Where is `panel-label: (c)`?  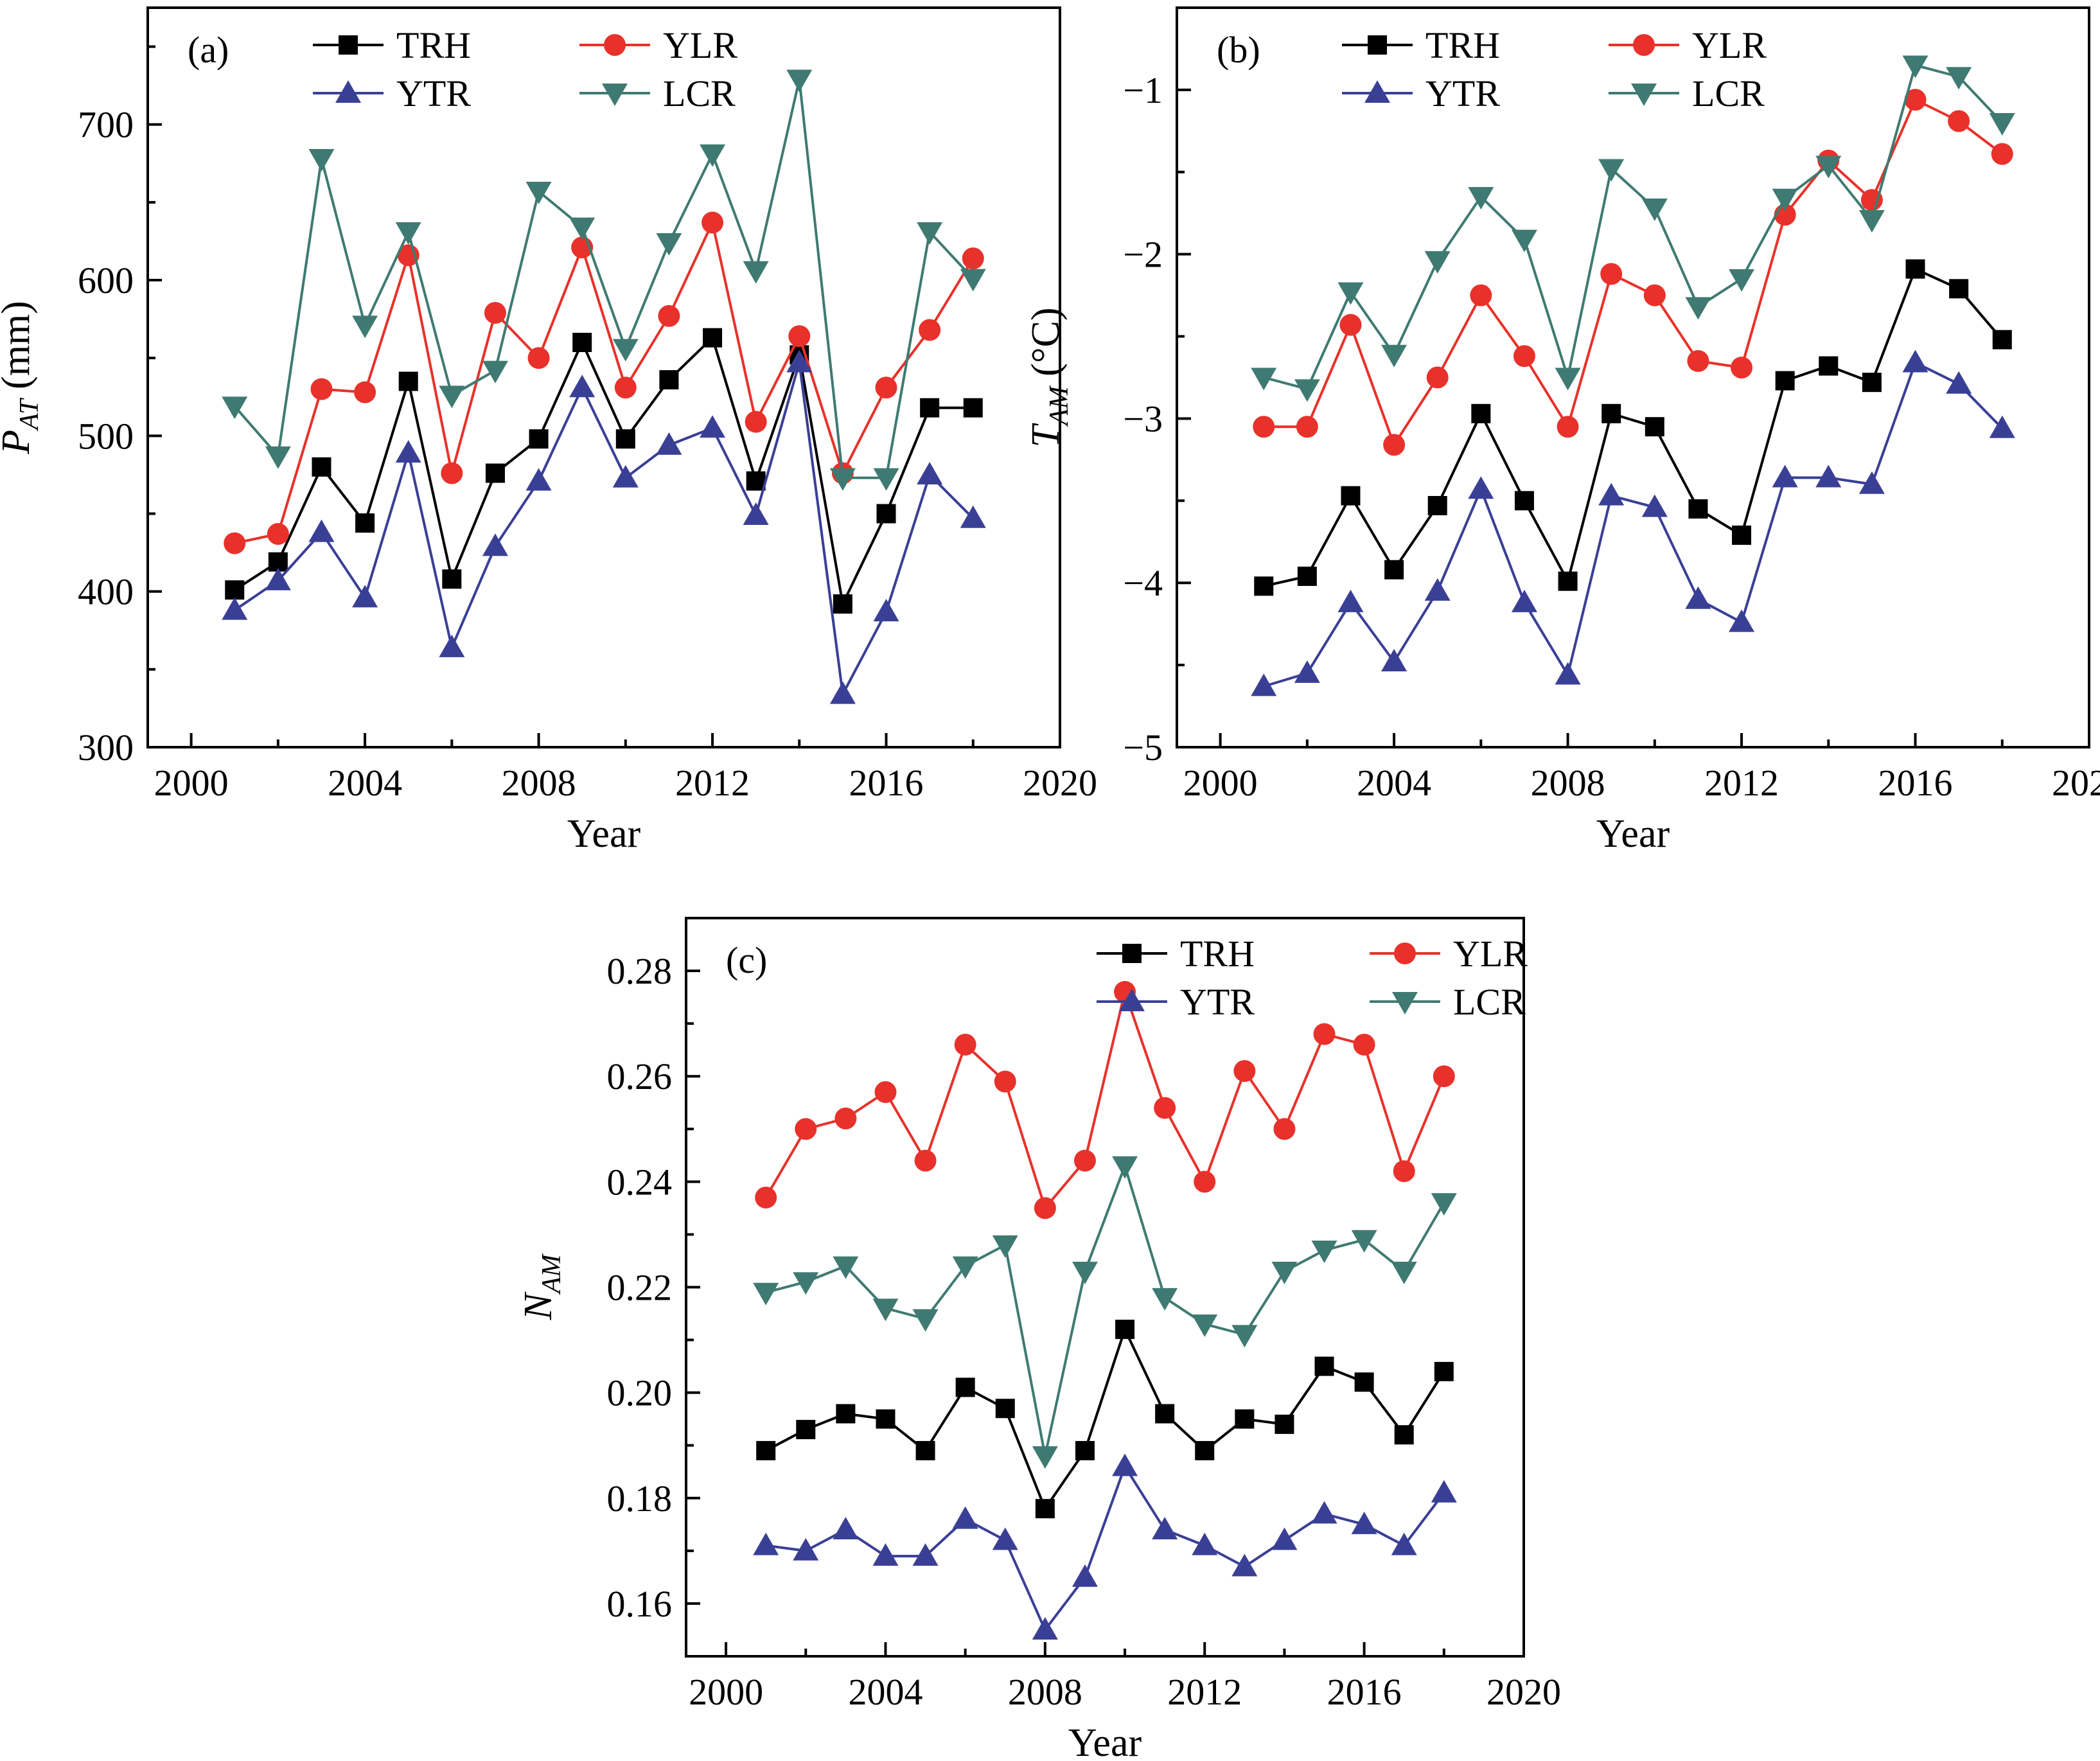 panel-label: (c) is located at coordinates (746, 960).